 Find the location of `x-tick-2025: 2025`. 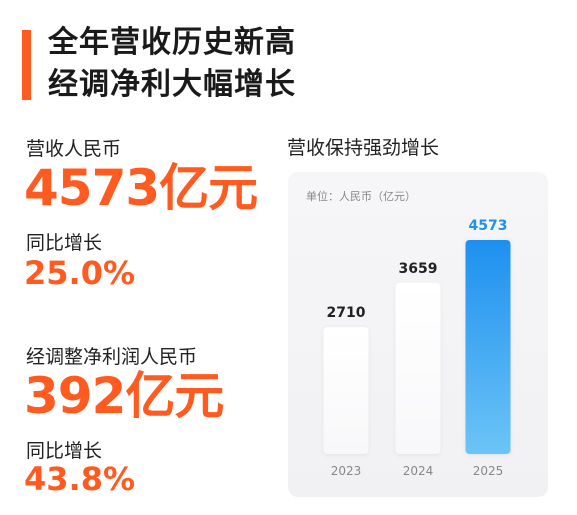

x-tick-2025: 2025 is located at coordinates (488, 471).